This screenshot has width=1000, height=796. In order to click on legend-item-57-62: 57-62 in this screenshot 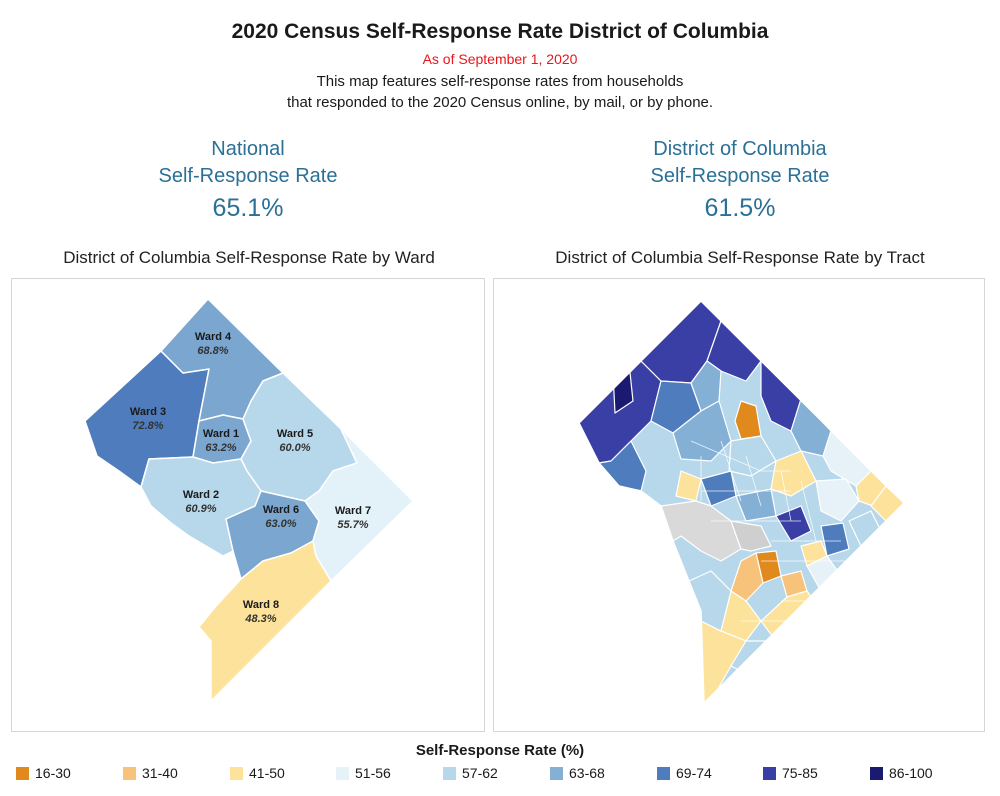, I will do `click(470, 773)`.